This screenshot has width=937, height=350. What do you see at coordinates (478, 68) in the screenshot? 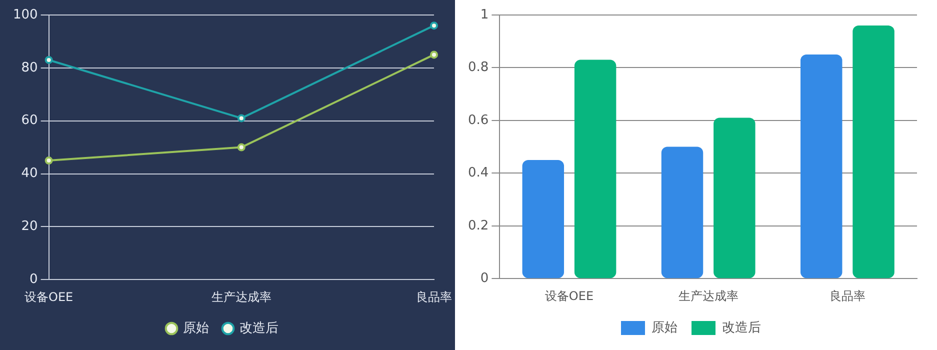
I see `y-tick-label: 0.8` at bounding box center [478, 68].